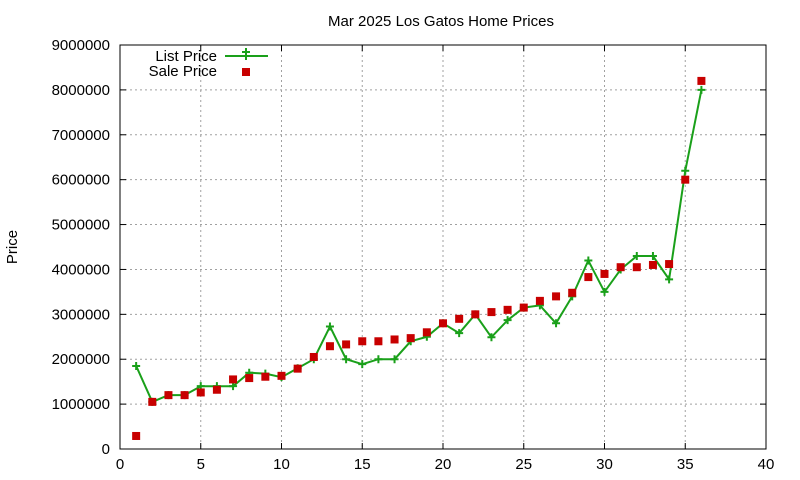 This screenshot has width=800, height=480. Describe the element at coordinates (81, 404) in the screenshot. I see `y-tick-label: 1000000` at that location.